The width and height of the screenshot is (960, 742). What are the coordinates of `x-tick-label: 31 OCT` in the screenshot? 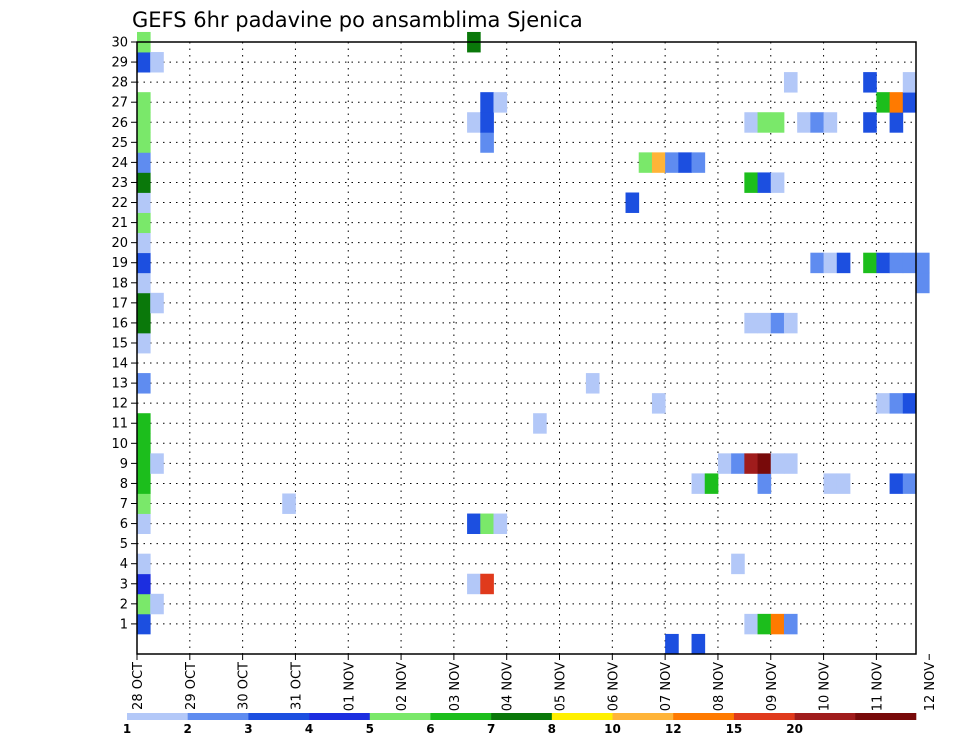 It's located at (296, 686).